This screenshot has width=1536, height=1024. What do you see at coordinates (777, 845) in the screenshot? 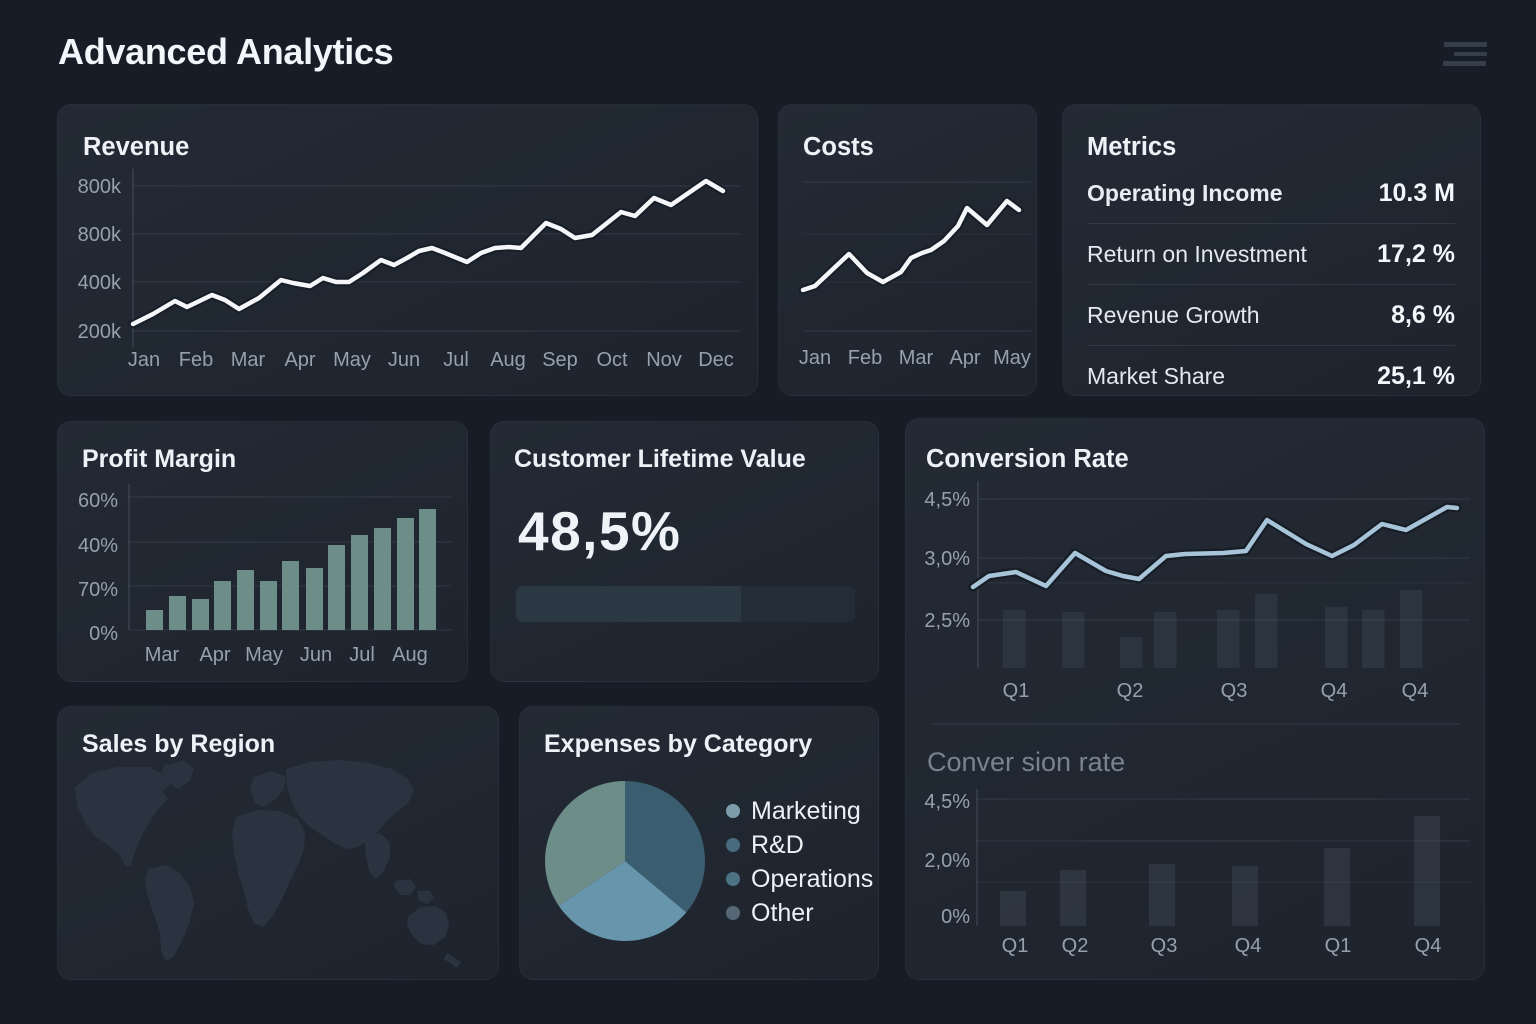
I see `svg-text: R&D` at bounding box center [777, 845].